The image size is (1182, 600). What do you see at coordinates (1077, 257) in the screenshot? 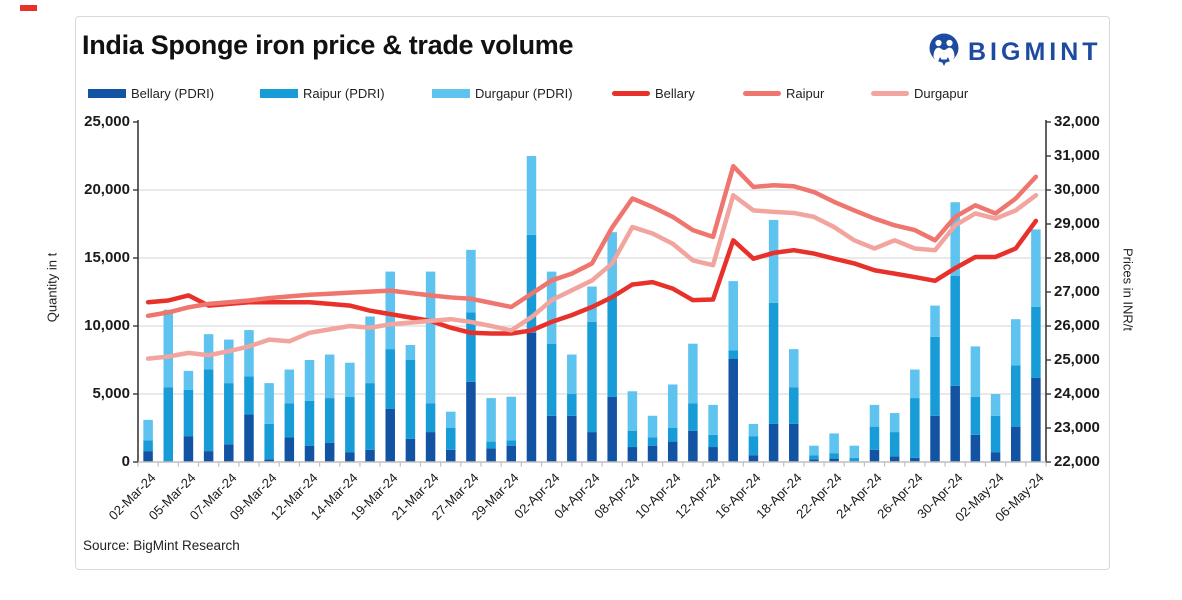
I see `y-axis-label-right: 28,000` at bounding box center [1077, 257].